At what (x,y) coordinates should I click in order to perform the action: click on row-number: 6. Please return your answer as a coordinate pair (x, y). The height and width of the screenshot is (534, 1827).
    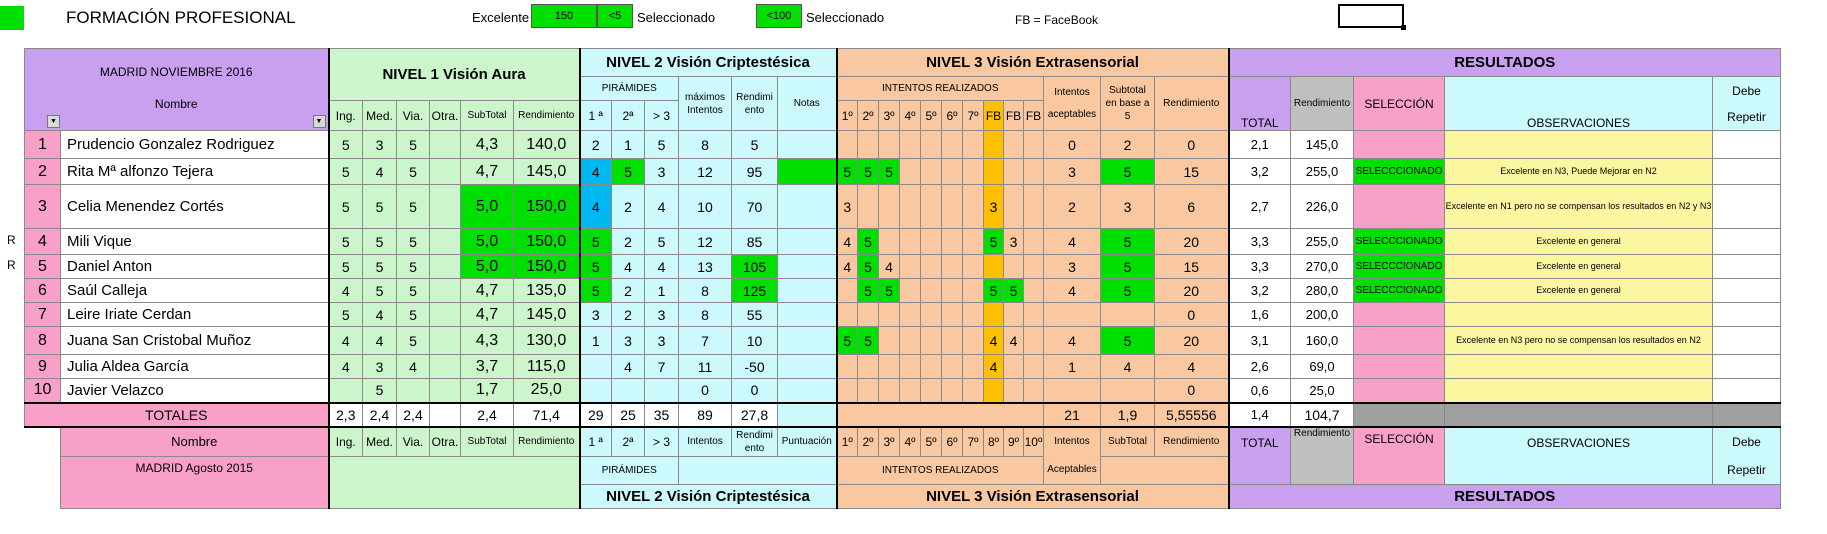
    Looking at the image, I should click on (42, 290).